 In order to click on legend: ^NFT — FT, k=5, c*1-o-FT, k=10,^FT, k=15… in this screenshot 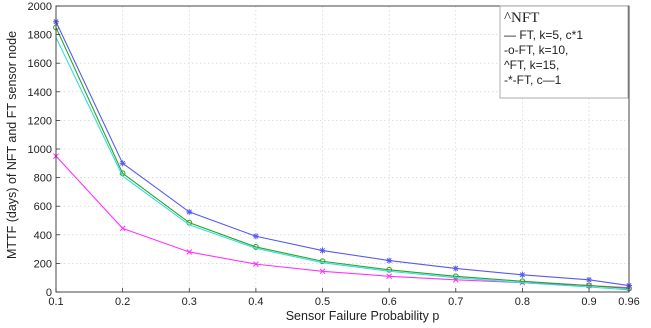, I will do `click(564, 52)`.